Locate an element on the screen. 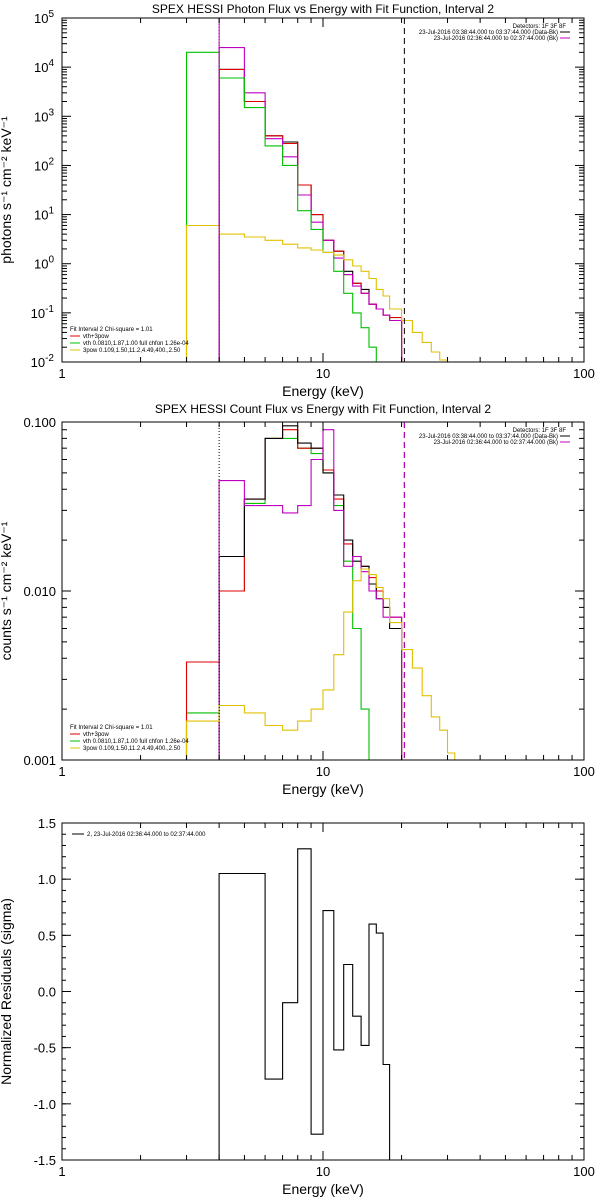  y-tick-exponent: 2 is located at coordinates (51, 161).